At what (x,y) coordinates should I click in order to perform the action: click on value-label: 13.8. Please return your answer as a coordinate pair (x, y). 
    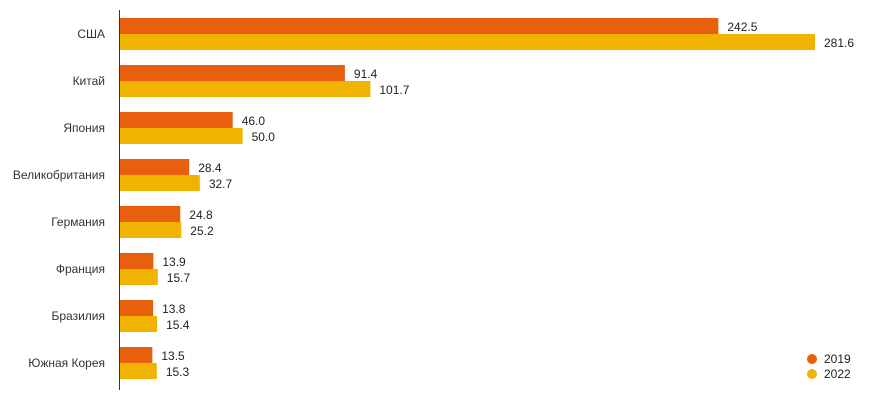
    Looking at the image, I should click on (174, 309).